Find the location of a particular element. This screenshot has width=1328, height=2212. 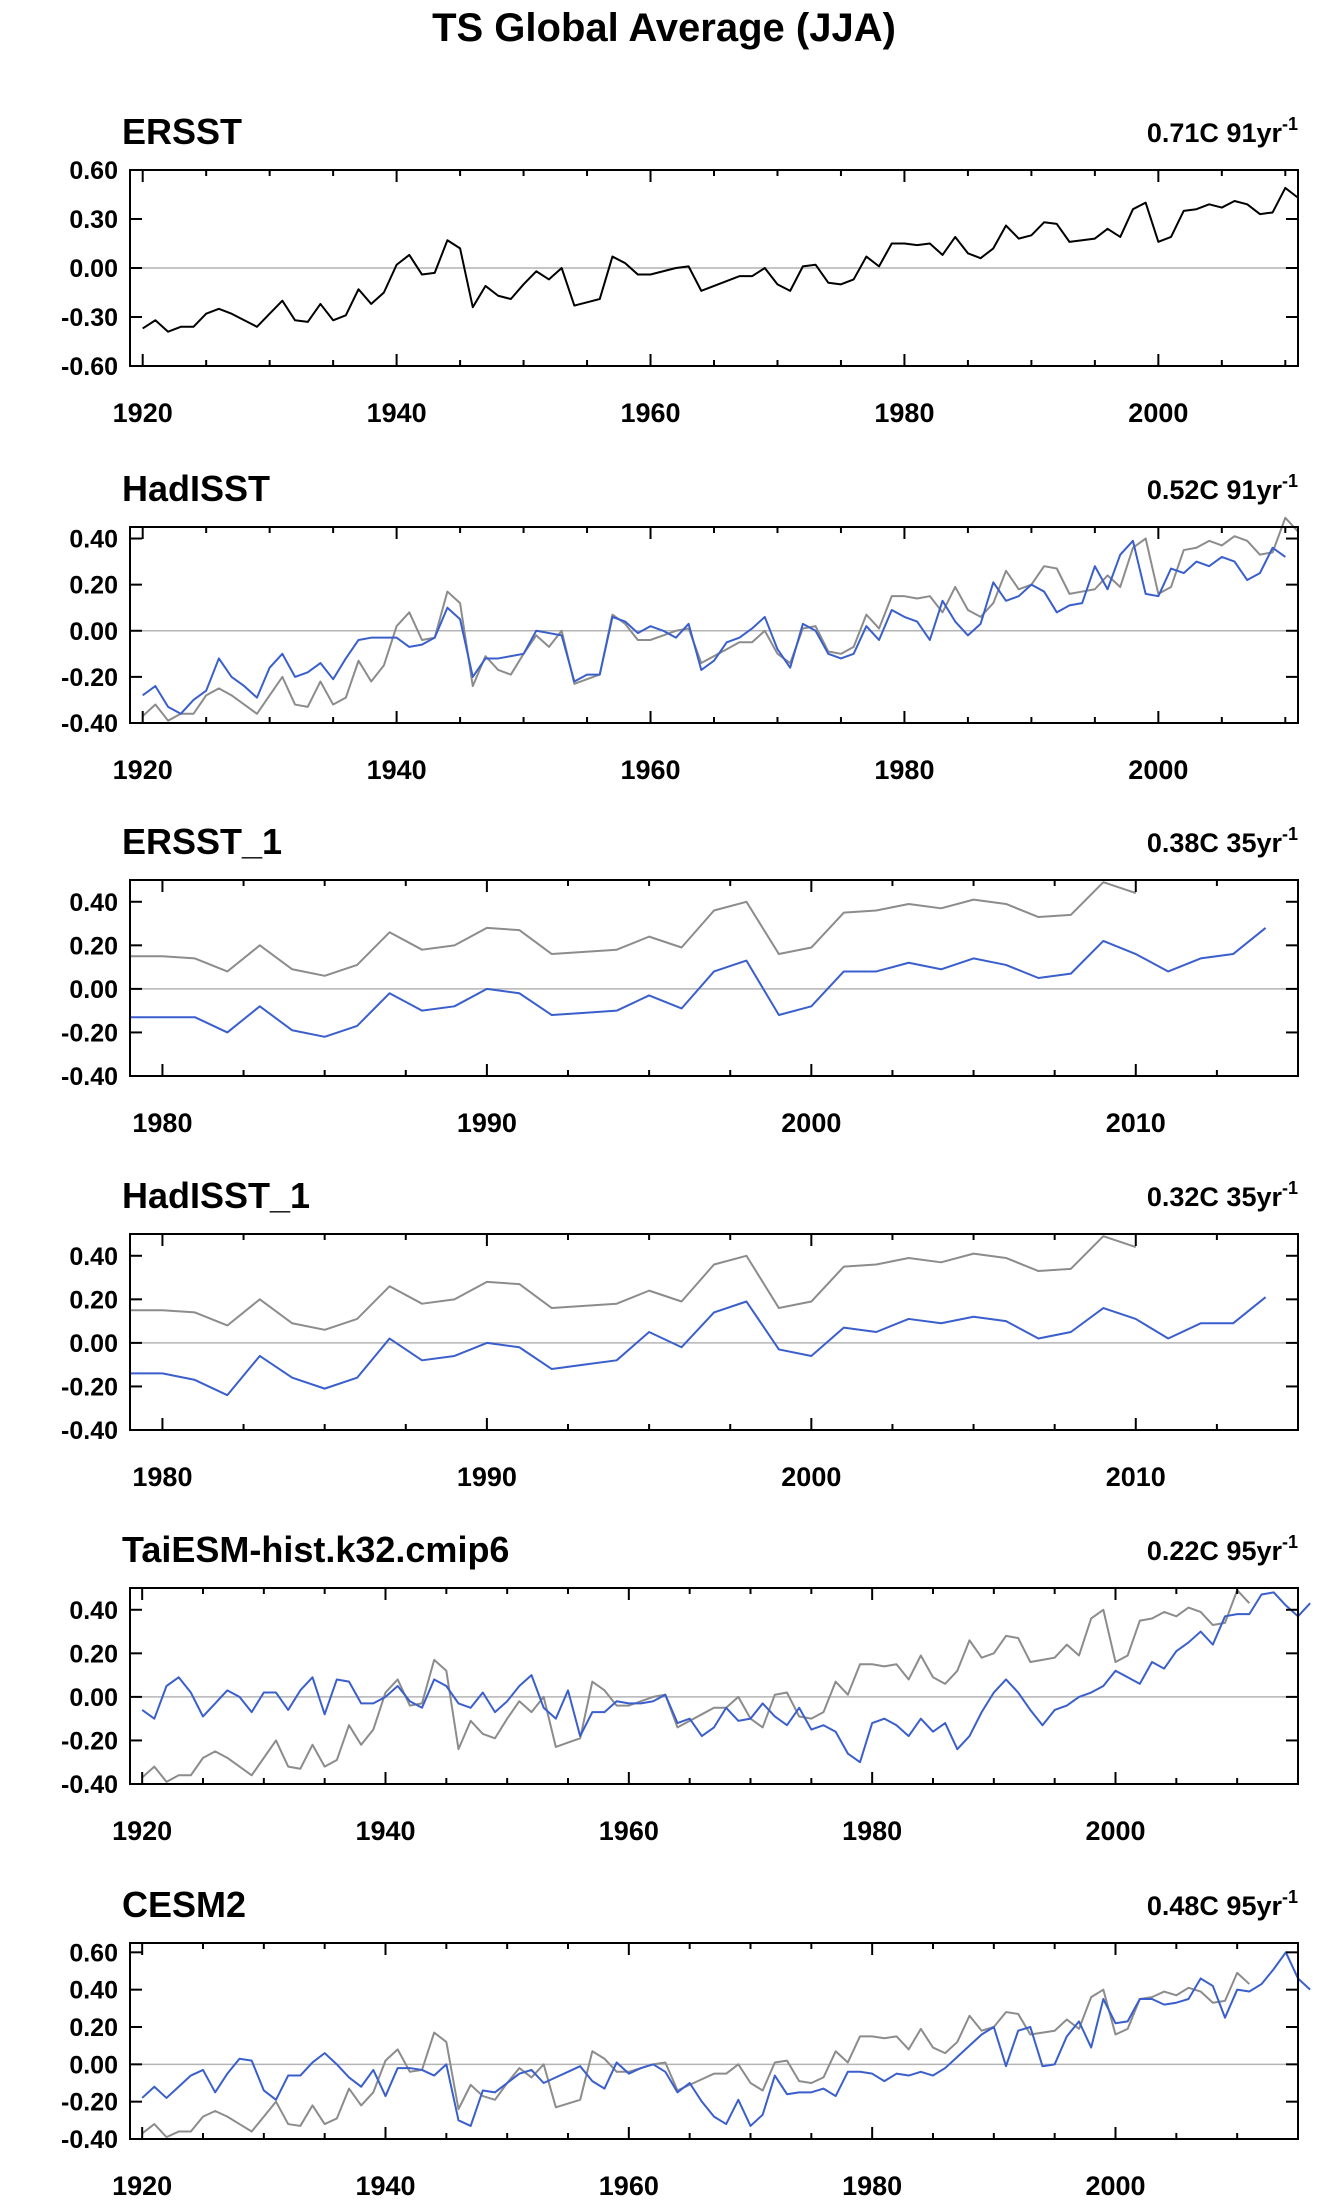

panel-title: HadISST is located at coordinates (196, 488).